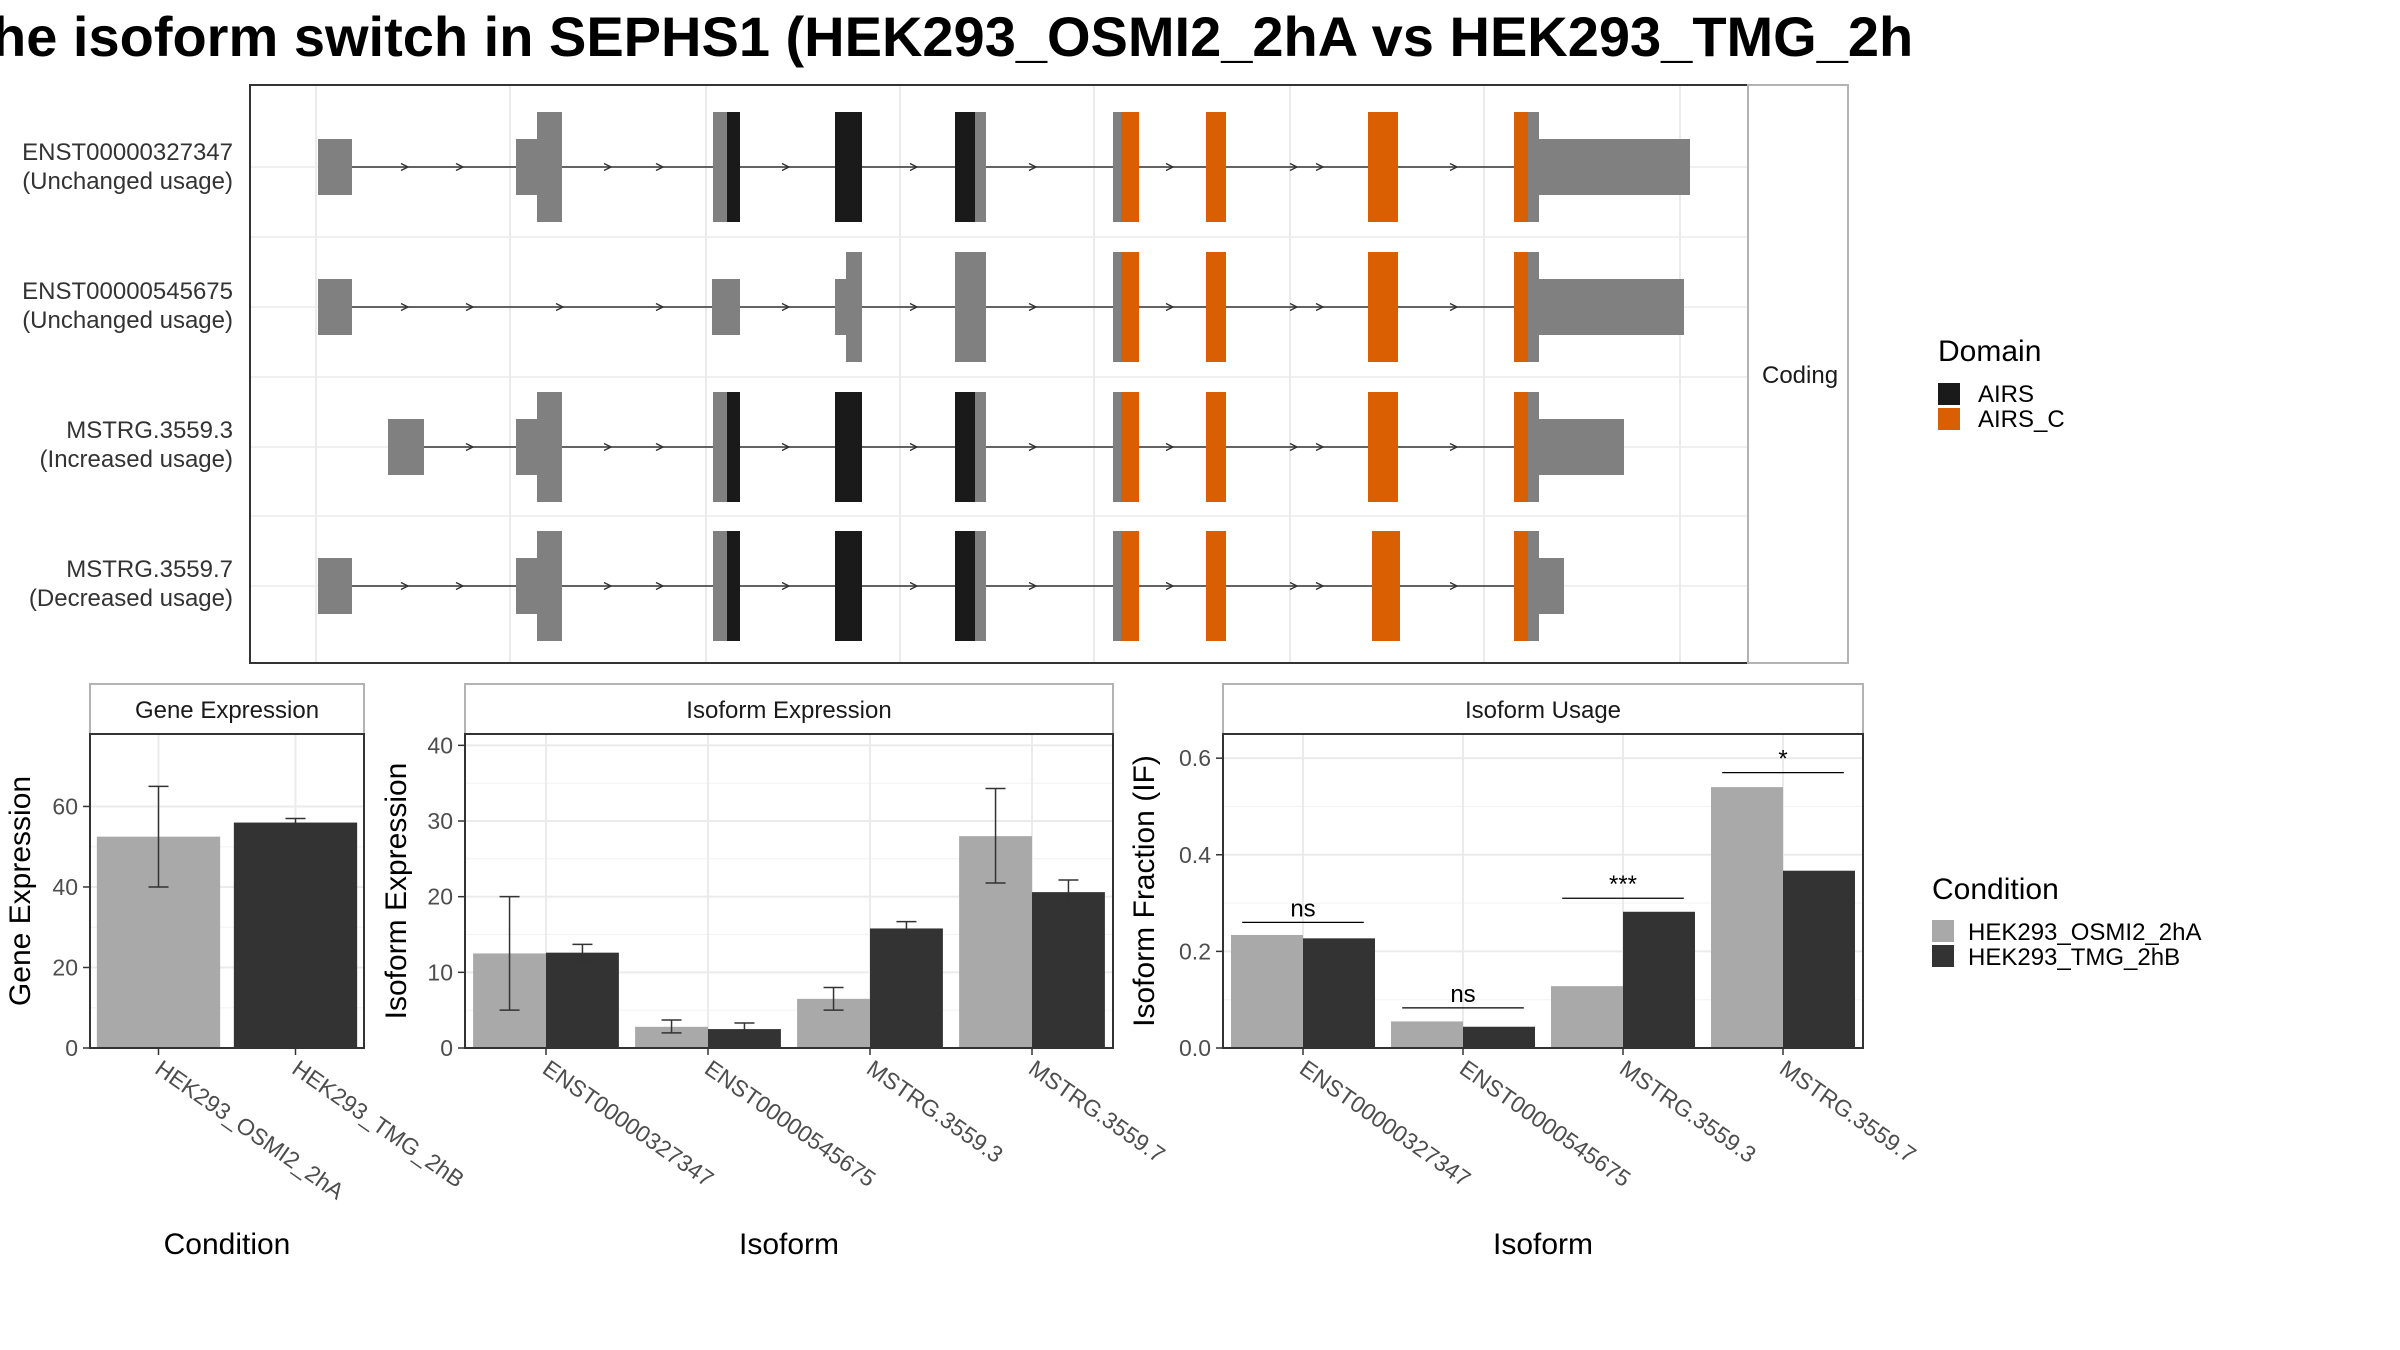  Describe the element at coordinates (149, 430) in the screenshot. I see `transcript-id-label: MSTRG.3559.3` at that location.